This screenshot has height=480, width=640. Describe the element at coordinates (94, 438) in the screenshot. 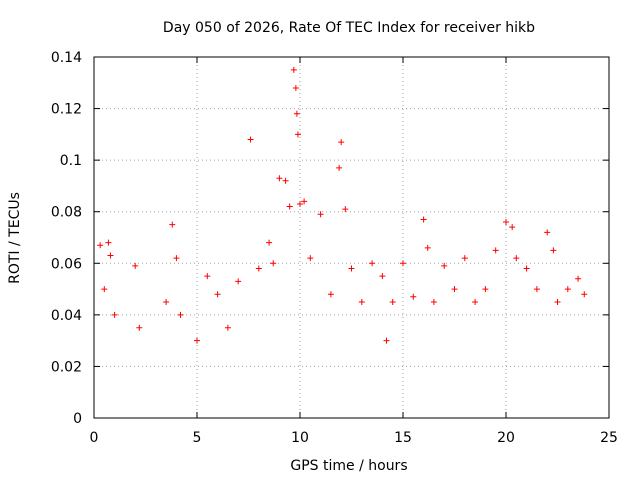

I see `x-tick-label: 0` at that location.